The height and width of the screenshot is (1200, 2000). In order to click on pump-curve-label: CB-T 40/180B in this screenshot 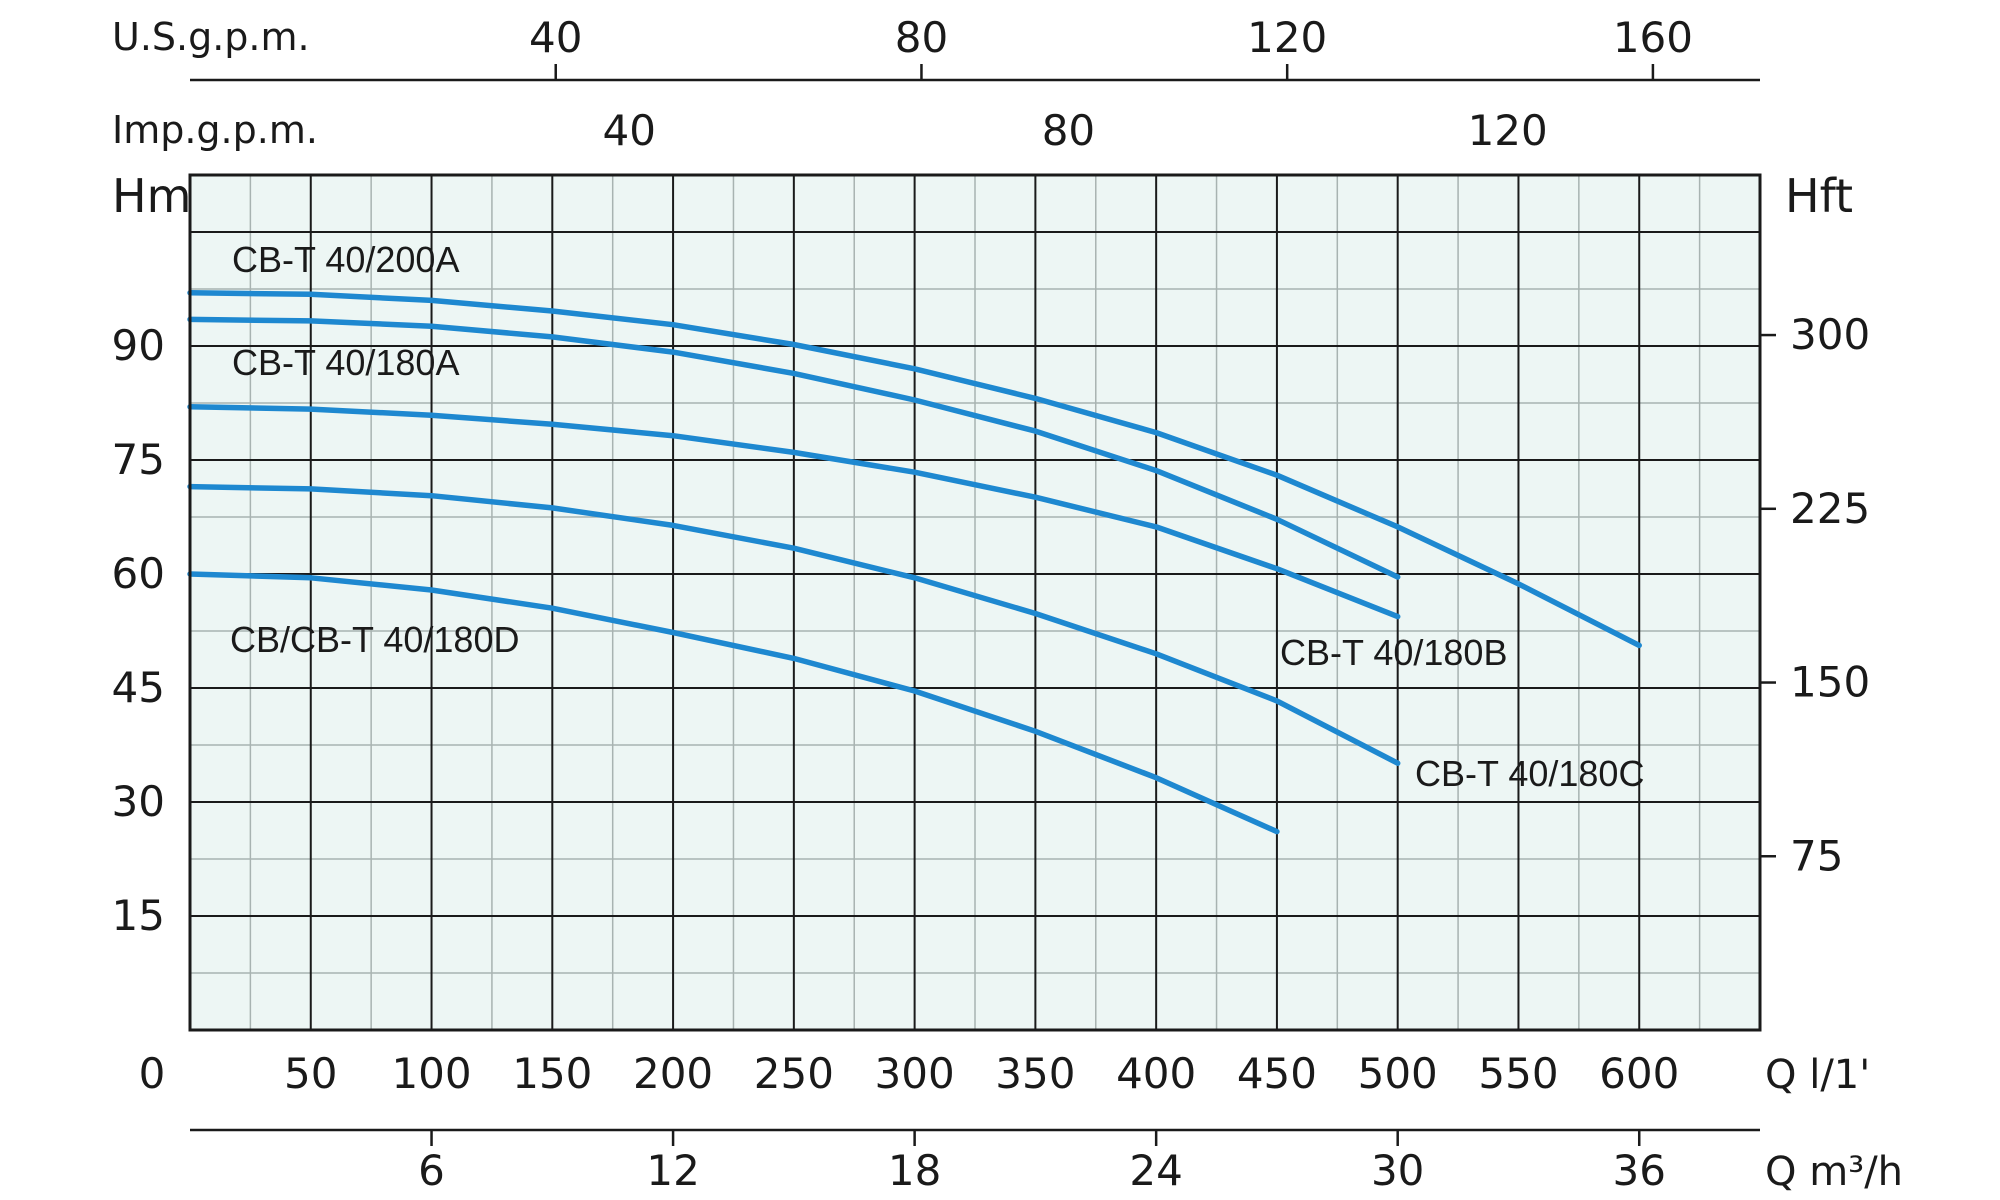, I will do `click(1393, 652)`.